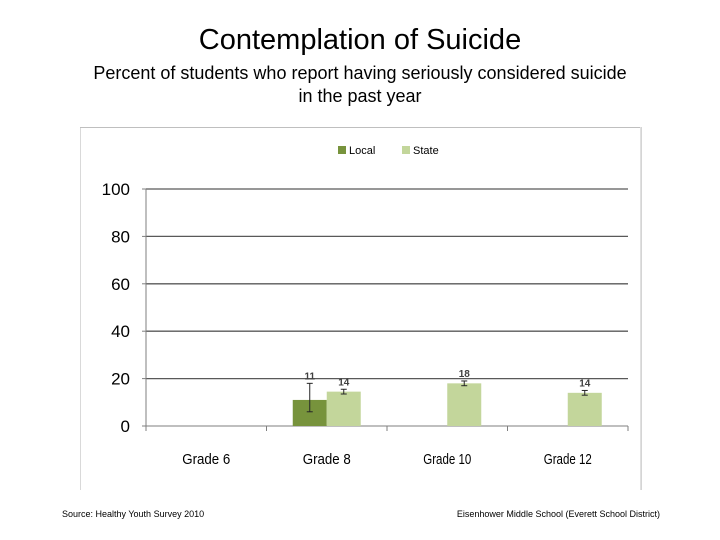  What do you see at coordinates (585, 383) in the screenshot?
I see `data-label-state-grade-12: 14` at bounding box center [585, 383].